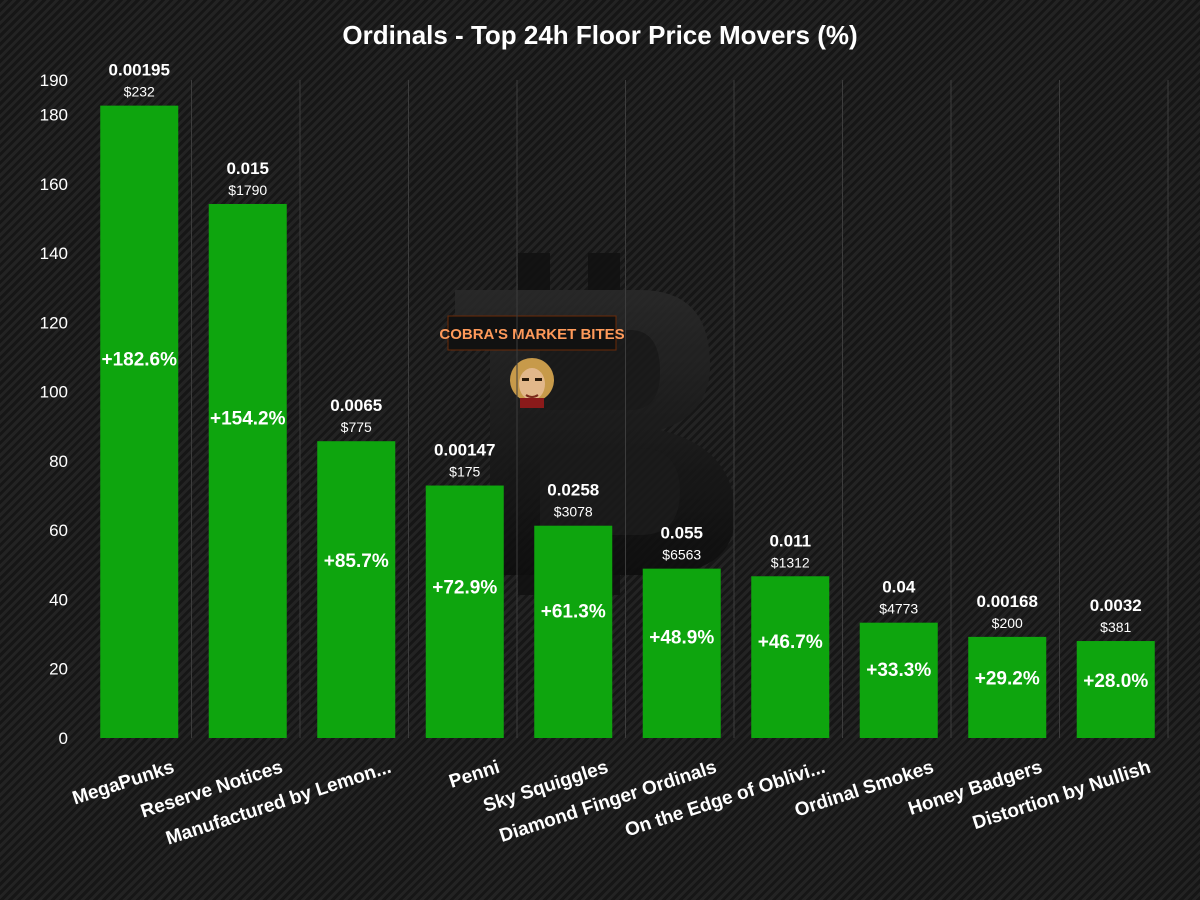 The width and height of the screenshot is (1200, 900). Describe the element at coordinates (464, 450) in the screenshot. I see `floor-btc-label: 0.00147` at that location.